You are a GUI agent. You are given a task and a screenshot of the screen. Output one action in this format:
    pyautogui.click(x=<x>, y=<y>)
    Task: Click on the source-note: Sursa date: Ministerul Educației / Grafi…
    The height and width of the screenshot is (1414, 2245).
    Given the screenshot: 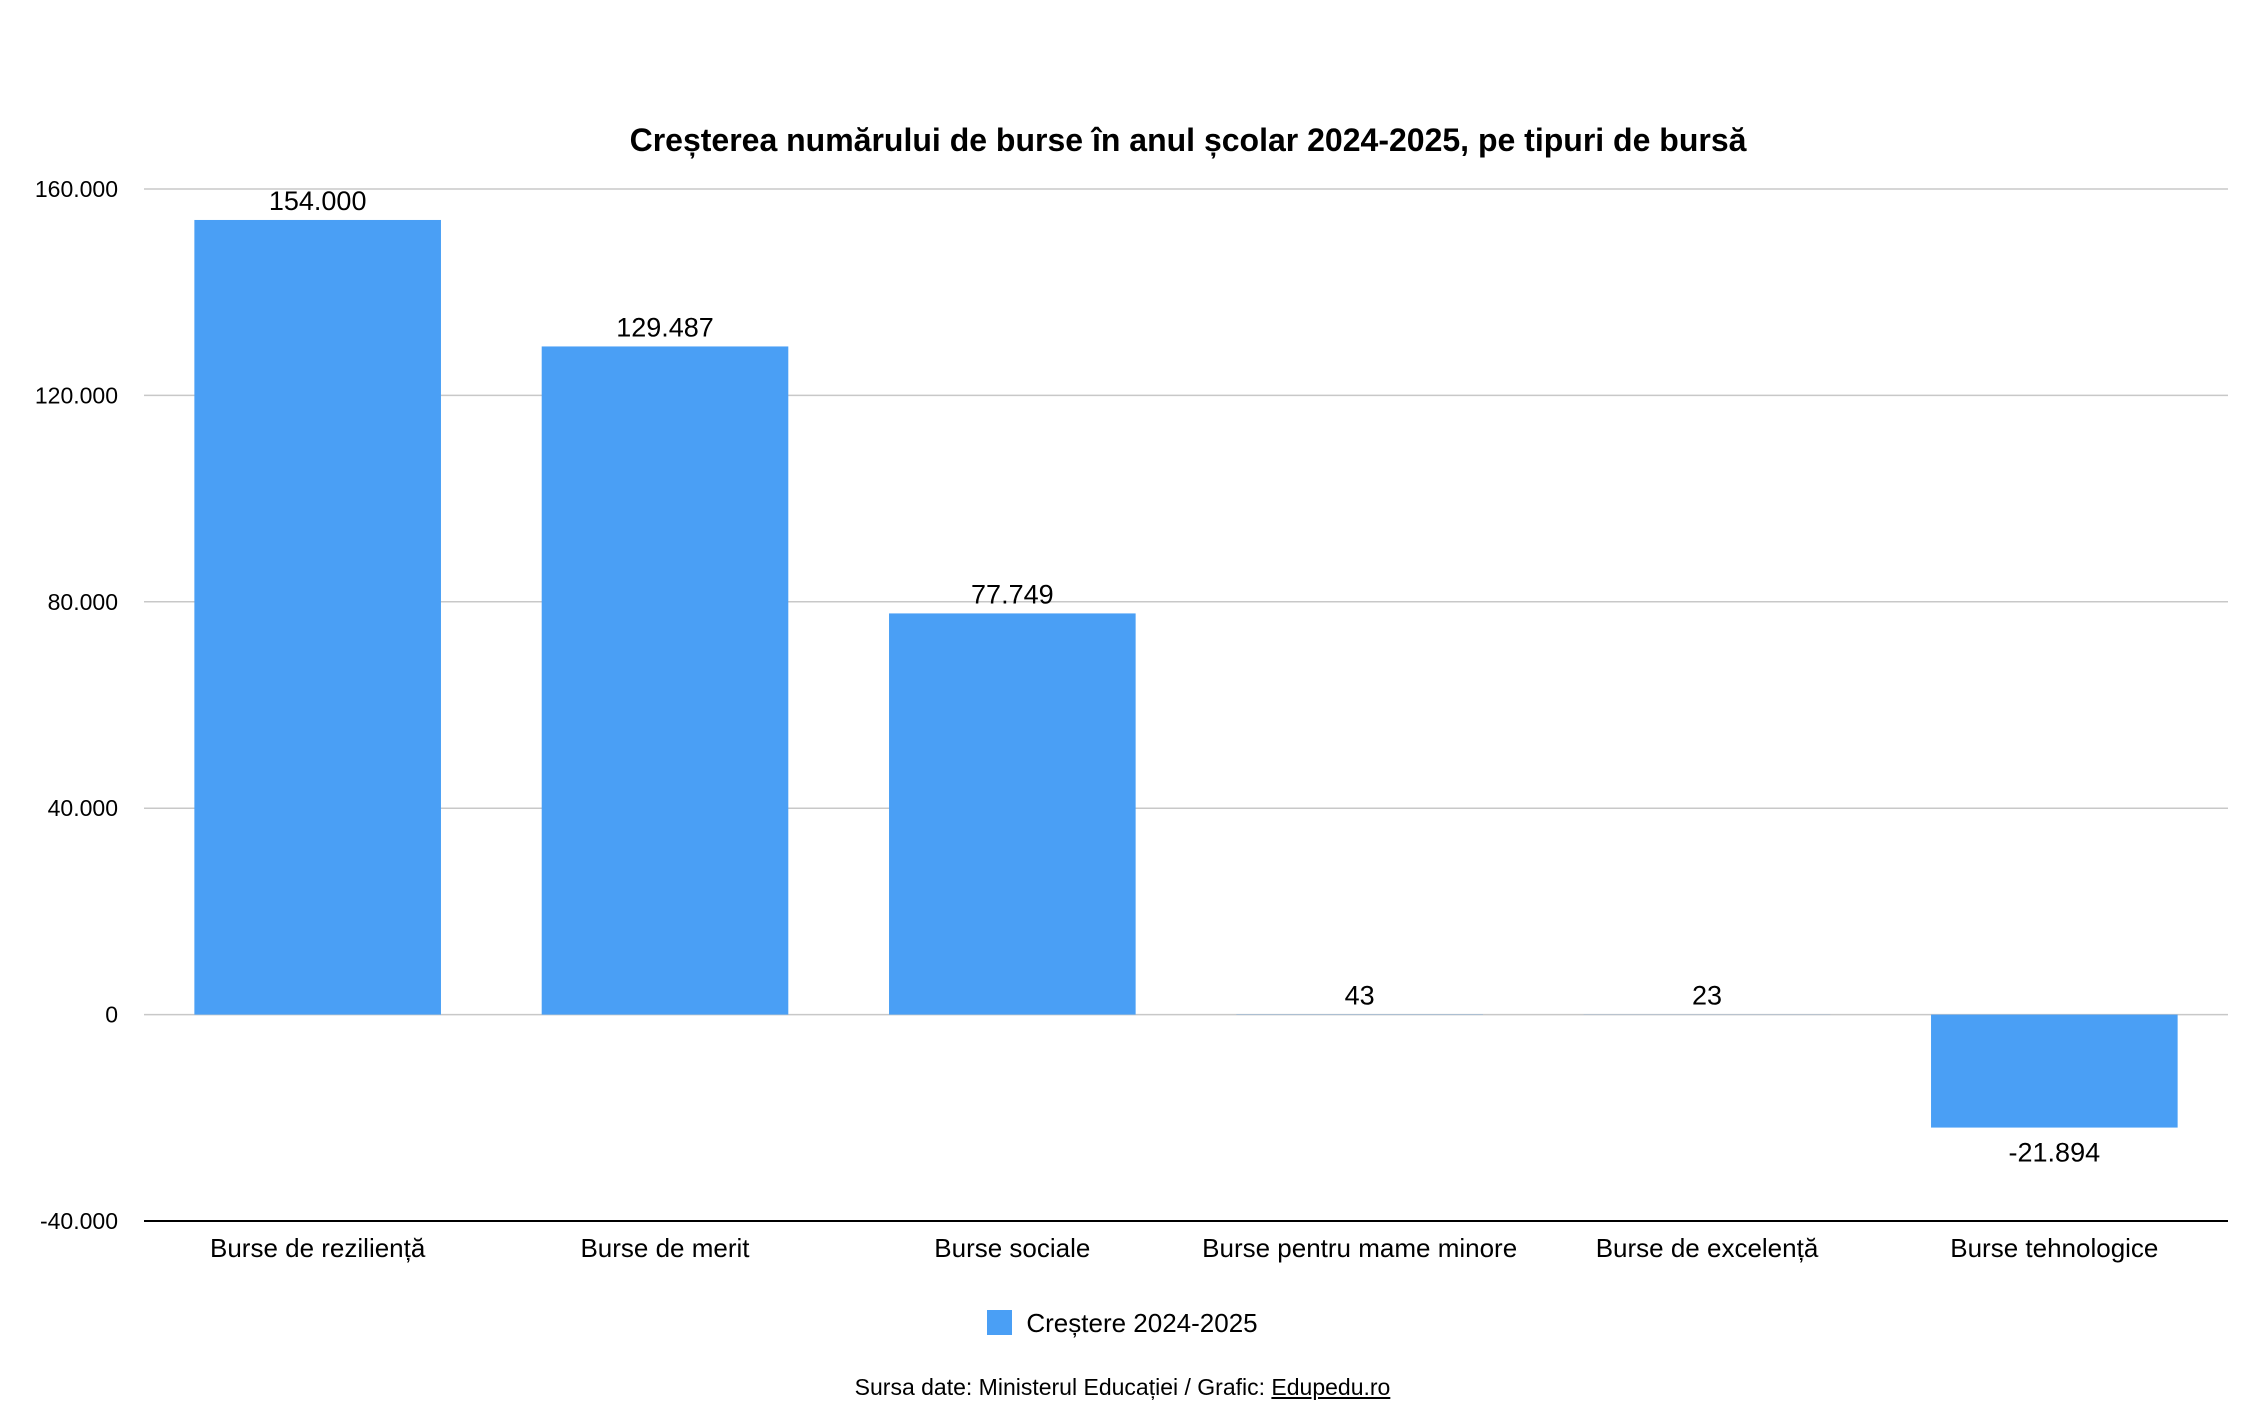 What is the action you would take?
    pyautogui.click(x=1122, y=1387)
    